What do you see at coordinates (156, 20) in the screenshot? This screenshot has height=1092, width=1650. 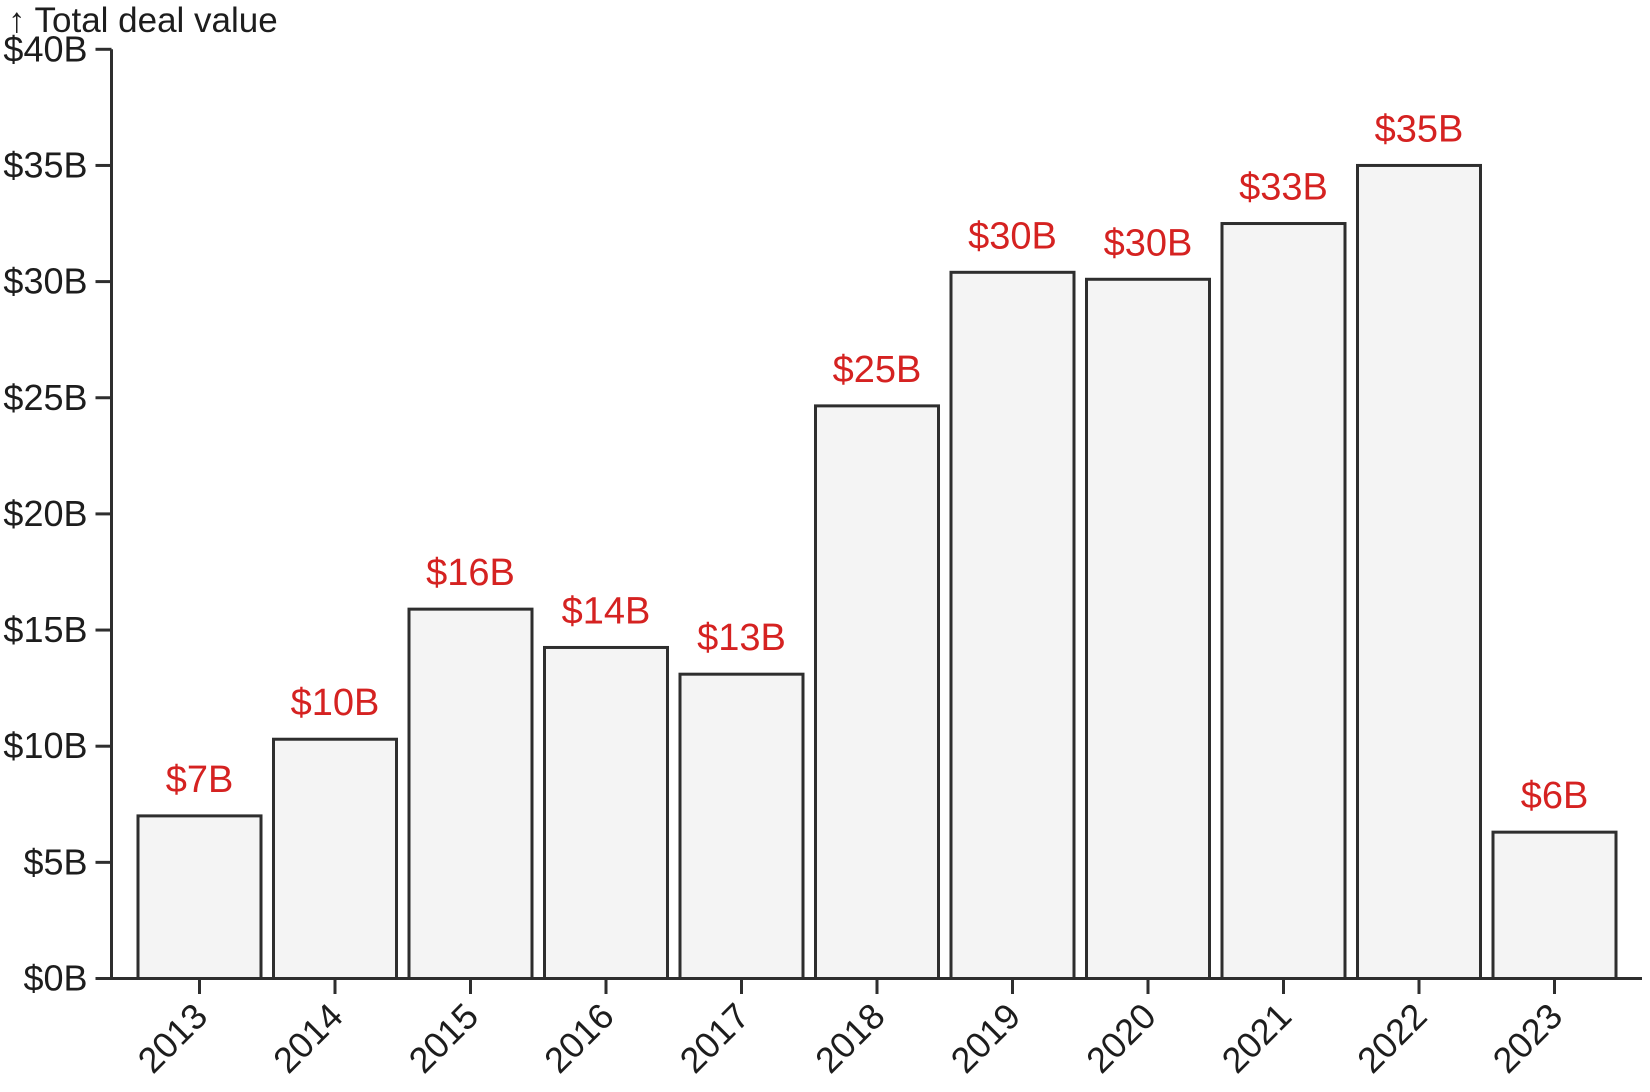 I see `y-axis-title-text: Total deal value` at bounding box center [156, 20].